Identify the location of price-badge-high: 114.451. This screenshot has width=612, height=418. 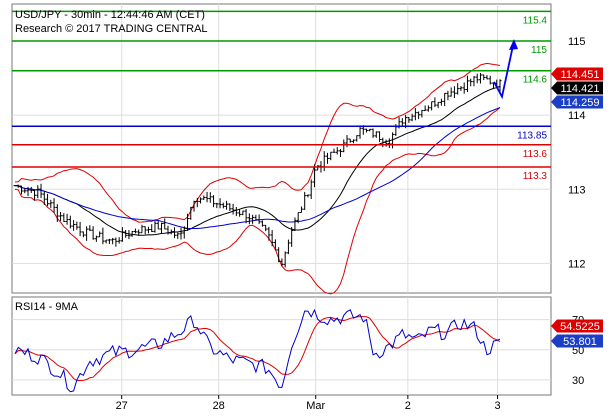
(577, 74).